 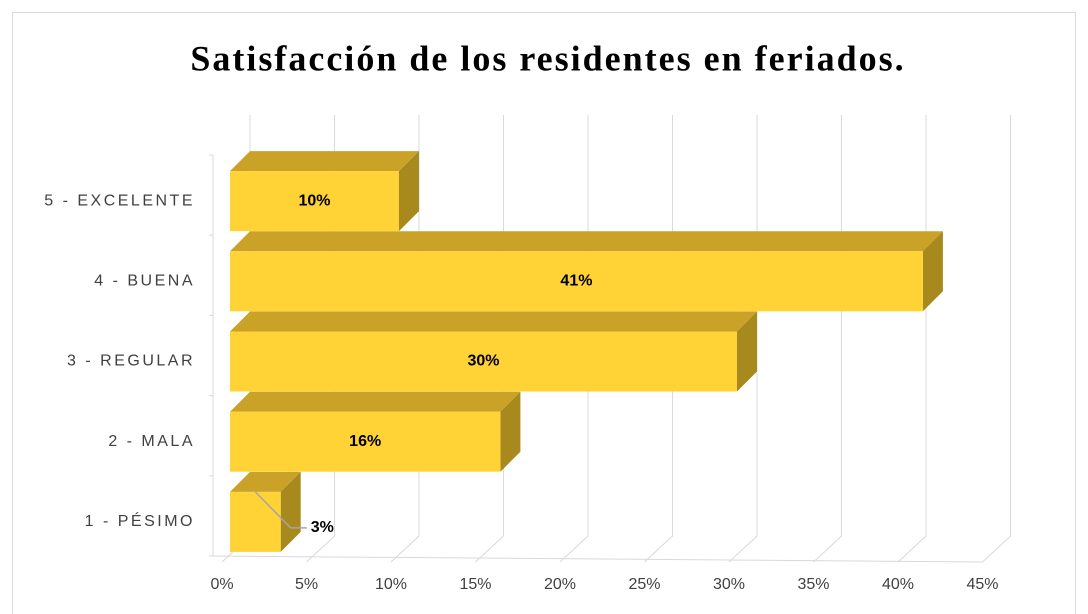 What do you see at coordinates (560, 584) in the screenshot?
I see `x-tick-label: 20%` at bounding box center [560, 584].